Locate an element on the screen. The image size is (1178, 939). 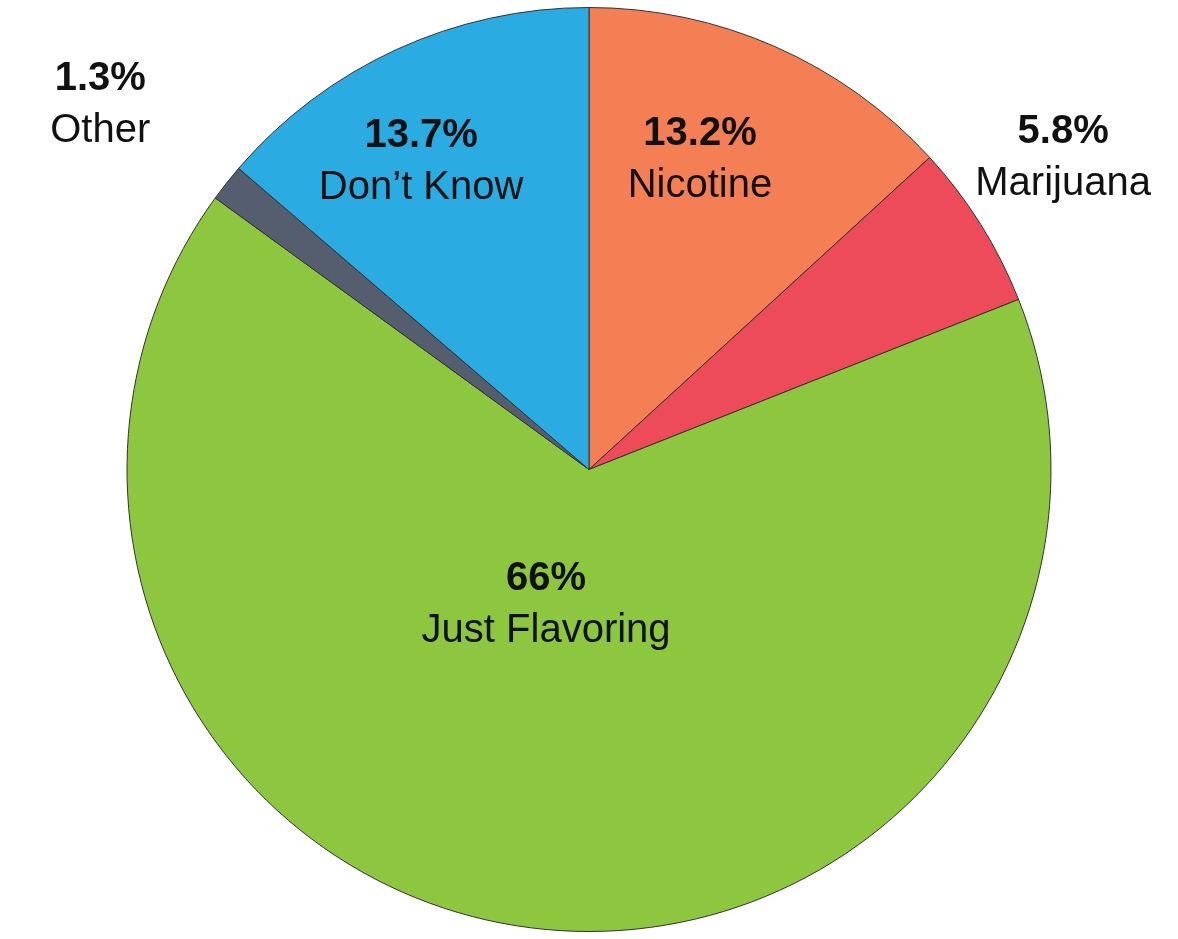
data-label: 13.2% is located at coordinates (700, 130).